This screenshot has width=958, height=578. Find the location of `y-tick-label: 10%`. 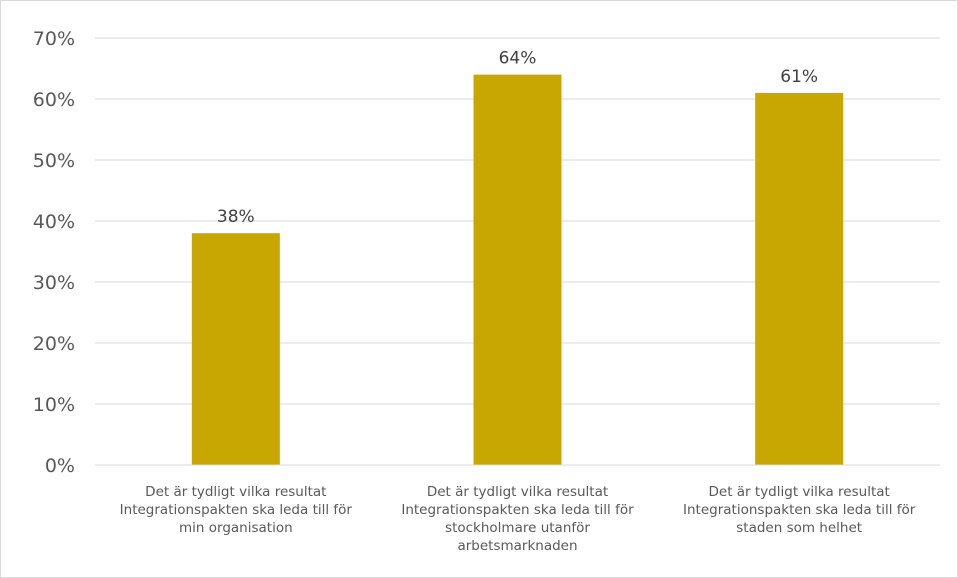

y-tick-label: 10% is located at coordinates (54, 405).